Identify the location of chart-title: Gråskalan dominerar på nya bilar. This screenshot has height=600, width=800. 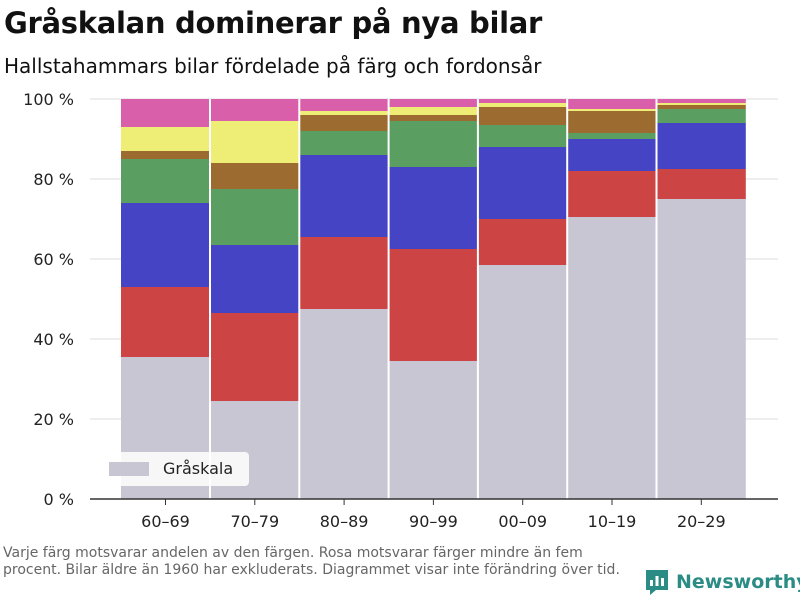
(273, 23).